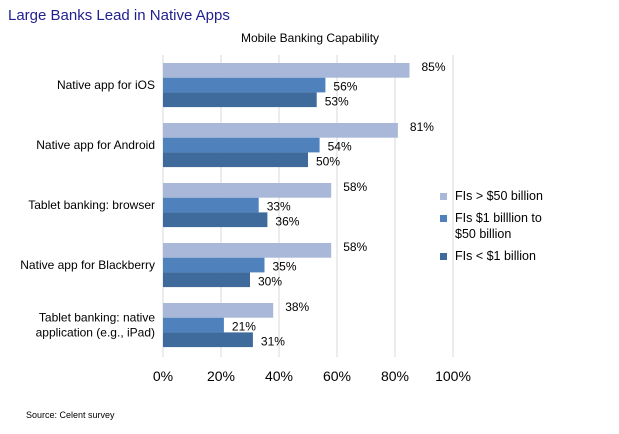  Describe the element at coordinates (287, 221) in the screenshot. I see `data-label: 36%` at that location.